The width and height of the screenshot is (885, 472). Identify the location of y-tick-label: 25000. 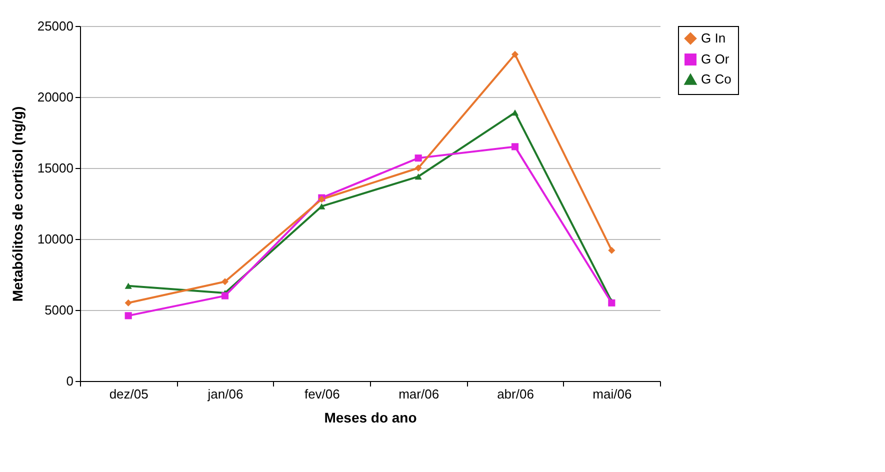
(55, 26).